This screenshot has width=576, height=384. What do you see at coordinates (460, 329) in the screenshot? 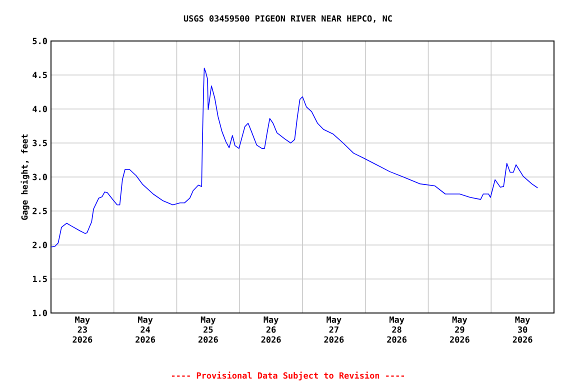
I see `x-tick-label: May 29 2026` at bounding box center [460, 329].